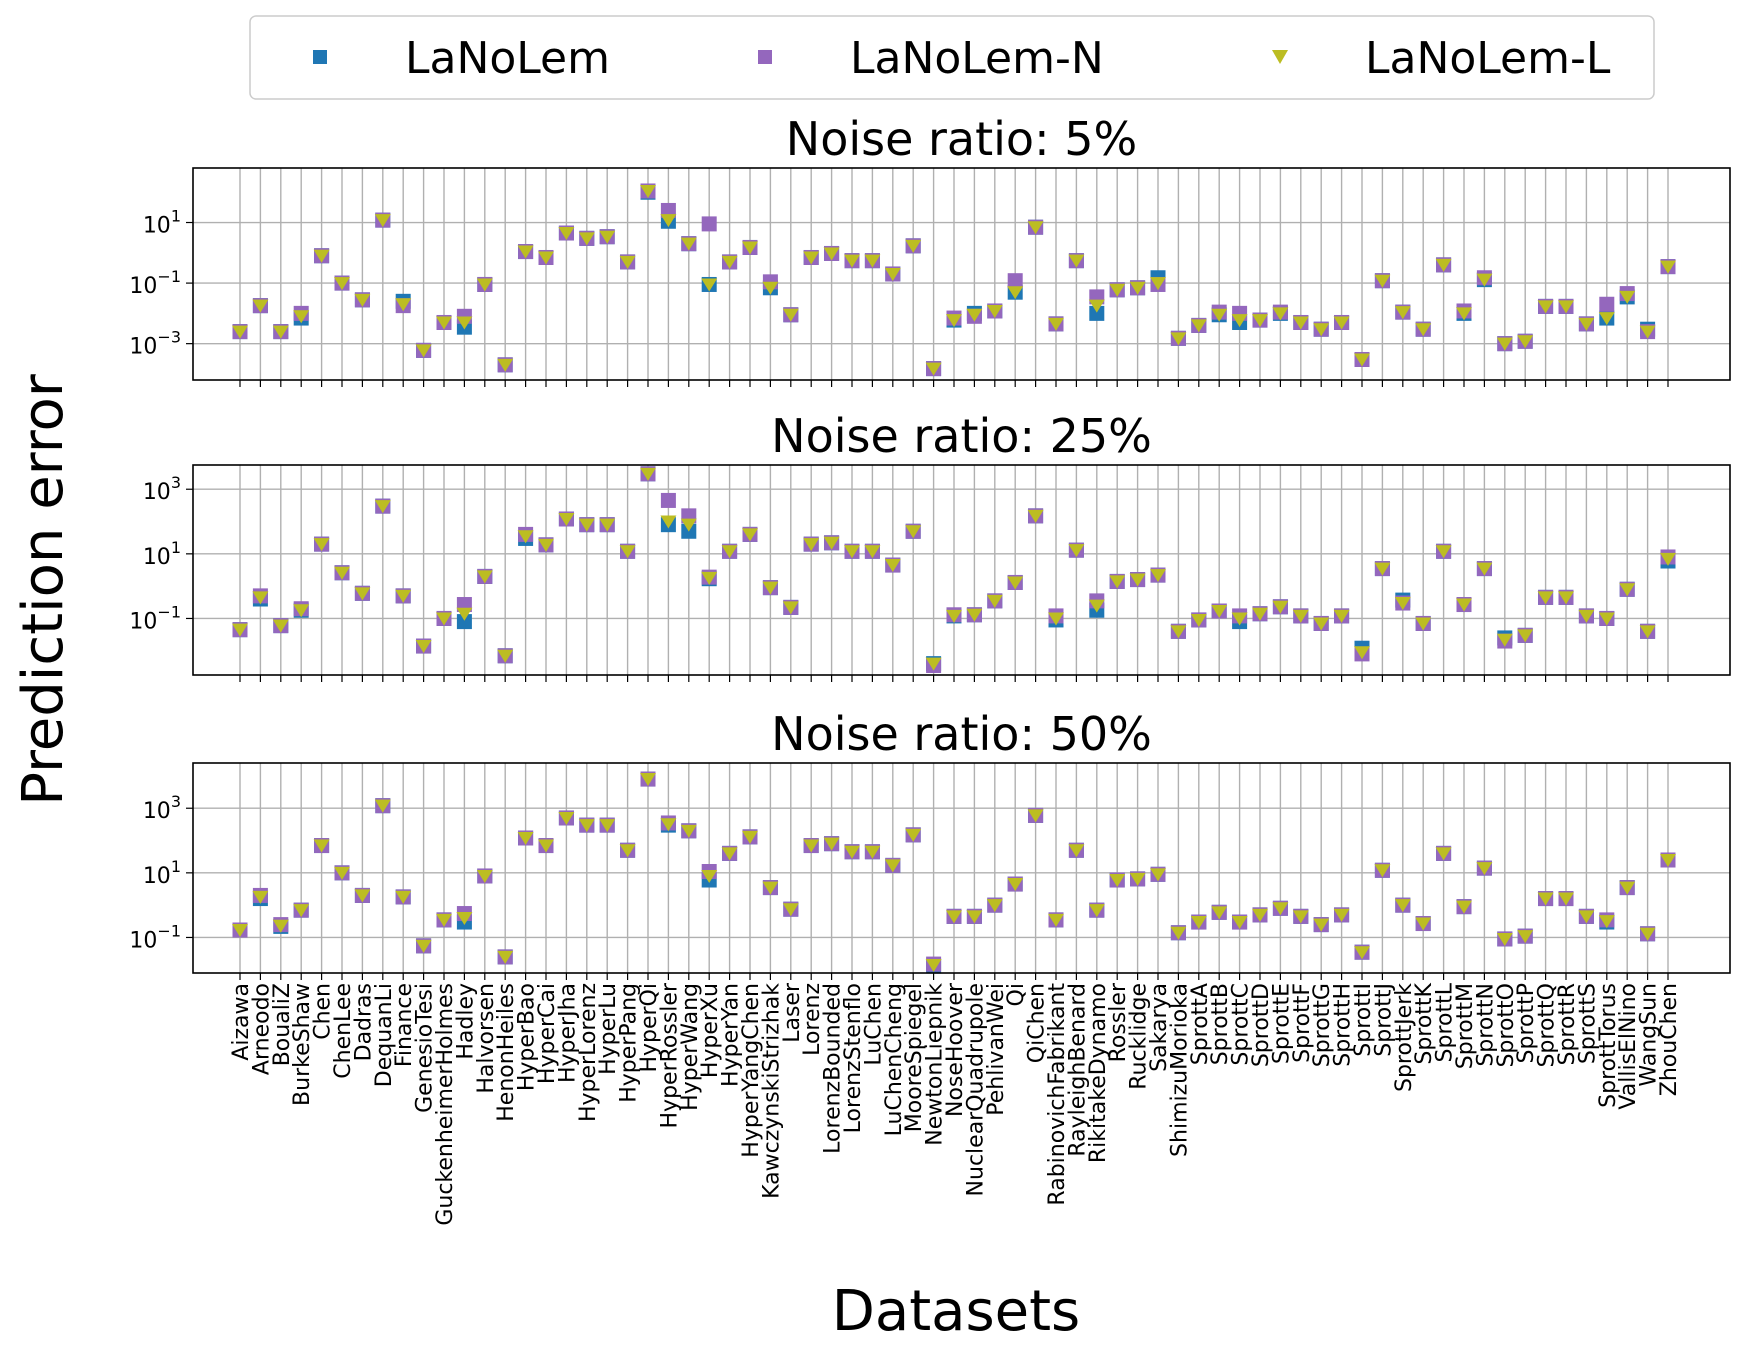 This screenshot has height=1358, width=1744. Describe the element at coordinates (954, 280) in the screenshot. I see `series-lanolem-l` at that location.